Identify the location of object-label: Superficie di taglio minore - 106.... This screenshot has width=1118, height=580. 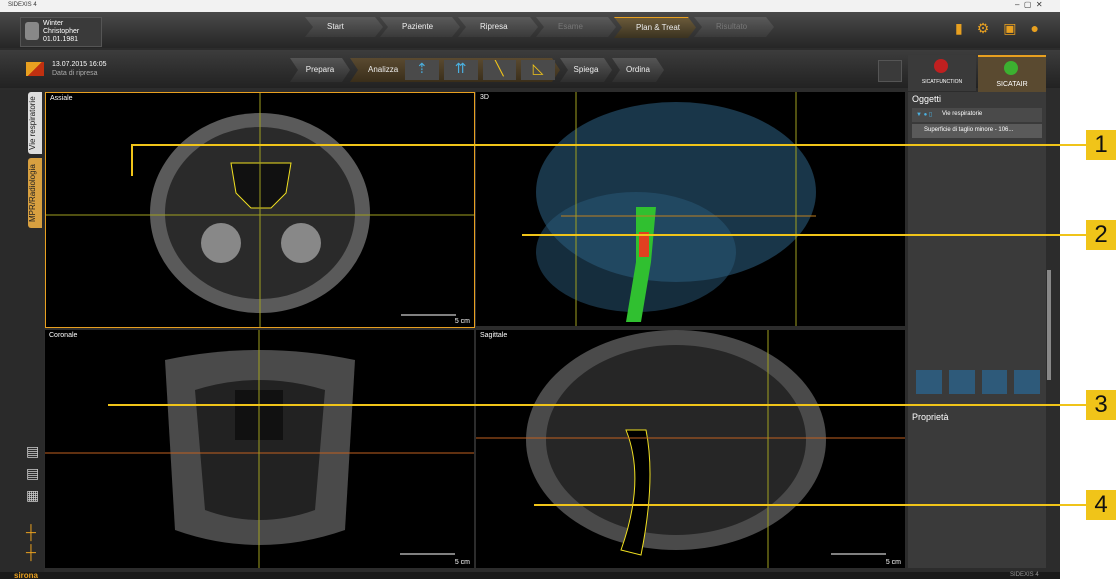
(969, 130).